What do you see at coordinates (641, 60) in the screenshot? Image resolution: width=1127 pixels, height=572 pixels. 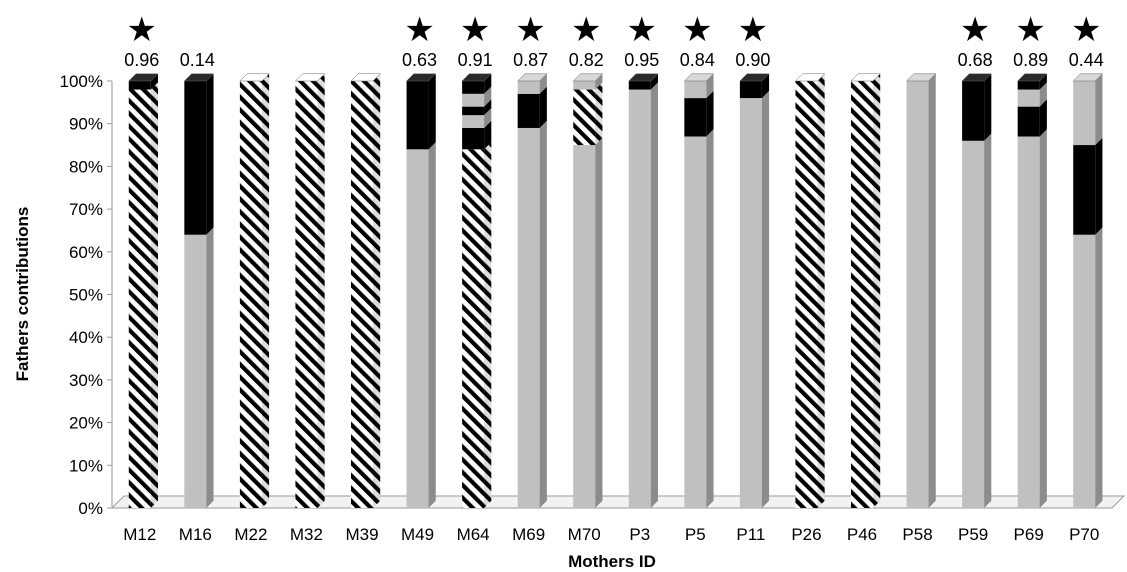 I see `data-label: 0.95` at bounding box center [641, 60].